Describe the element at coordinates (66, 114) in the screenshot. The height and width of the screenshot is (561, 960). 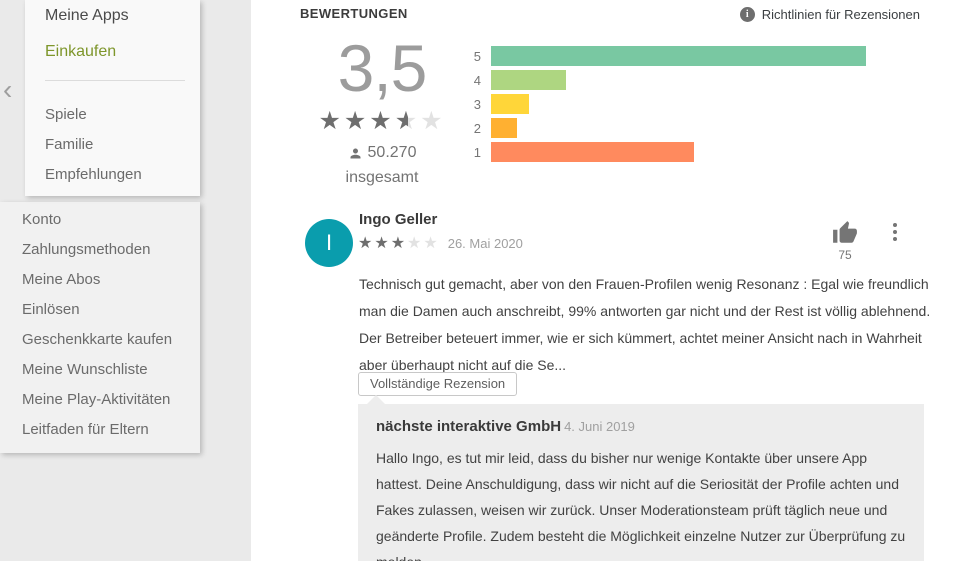
I see `sidebar-item-spiele: Spiele` at that location.